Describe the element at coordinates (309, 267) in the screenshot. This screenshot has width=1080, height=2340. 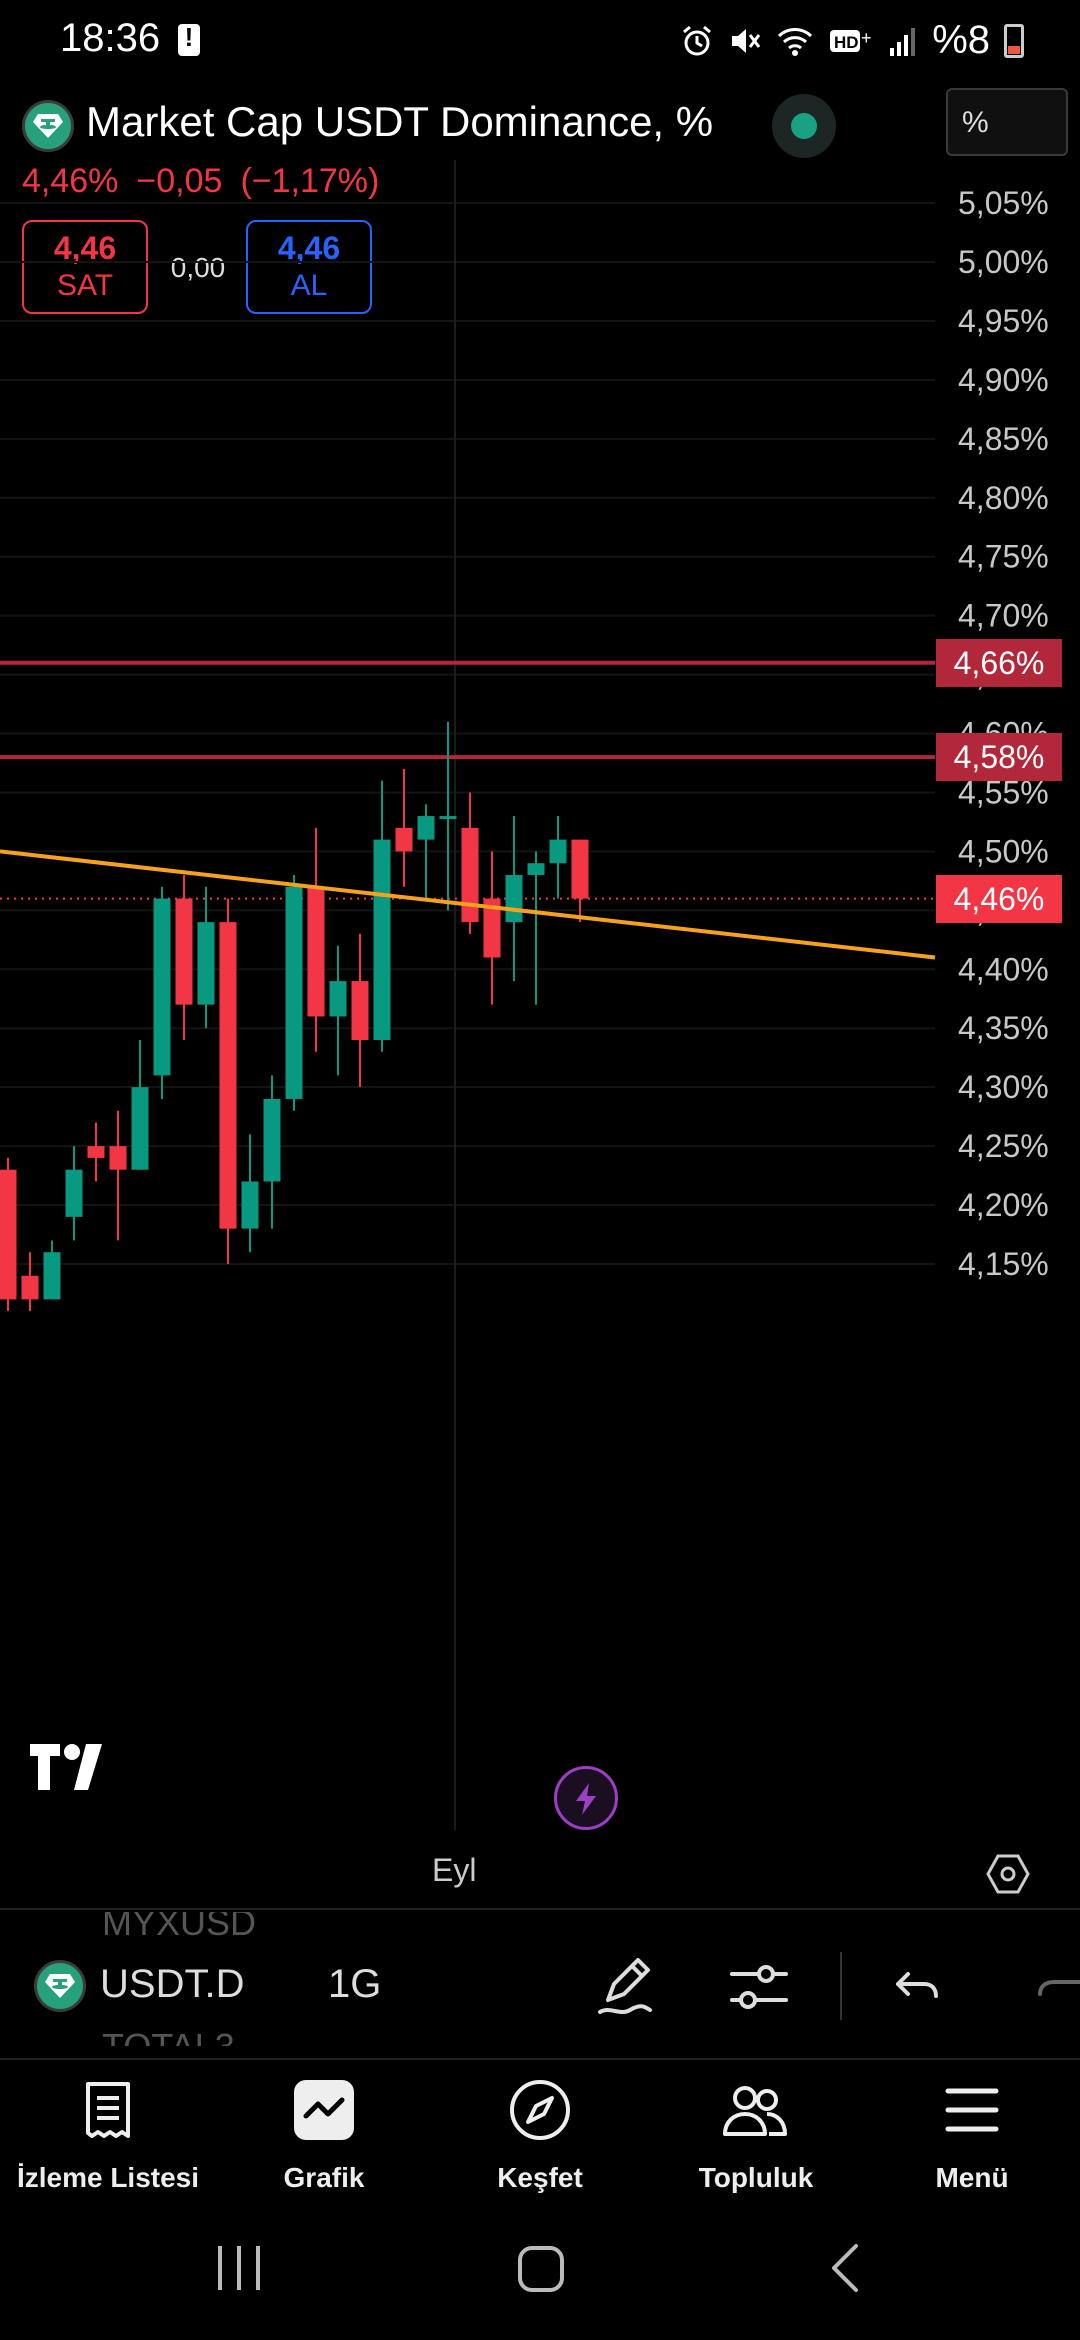
I see `buy-button: 4,46 AL` at that location.